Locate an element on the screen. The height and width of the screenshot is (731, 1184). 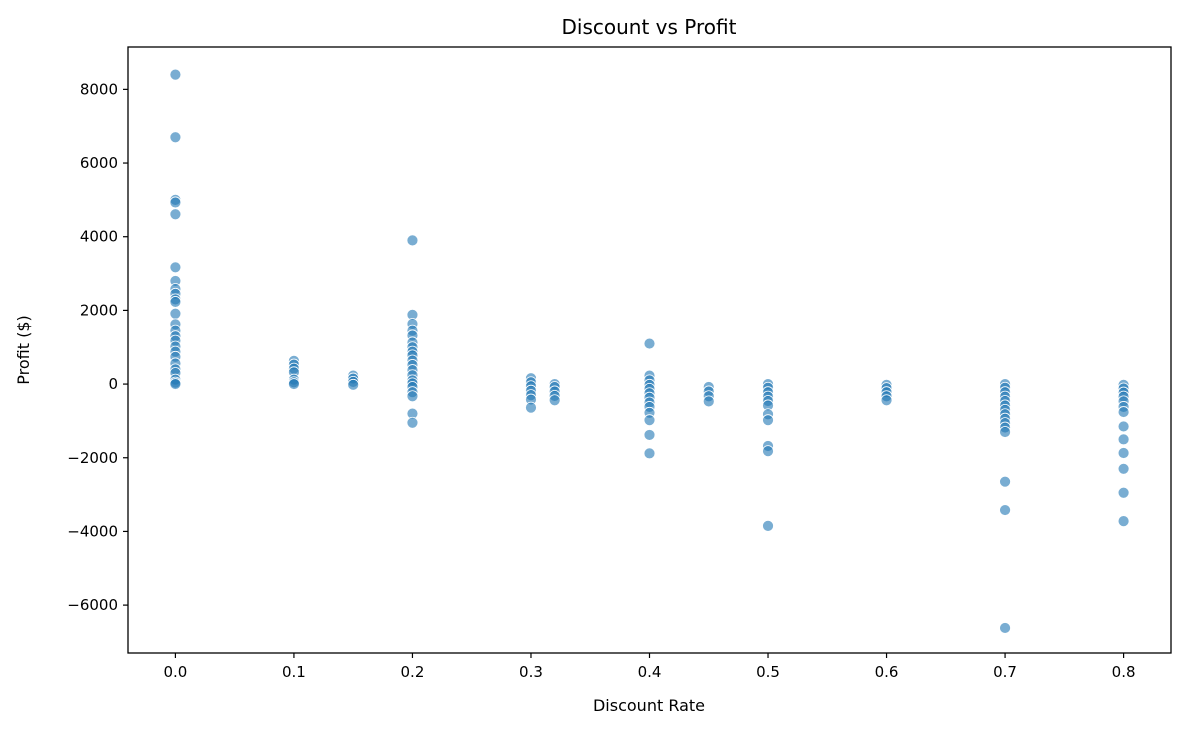
x-tick-label: 0.7 is located at coordinates (1005, 672).